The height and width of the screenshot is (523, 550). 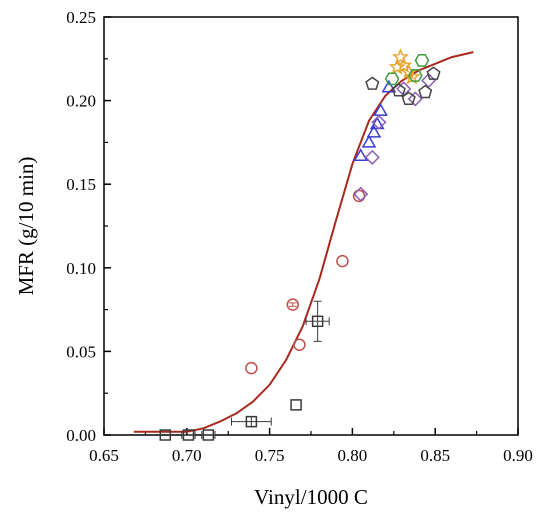 I want to click on y-tick-label: 0.00, so click(x=81, y=435).